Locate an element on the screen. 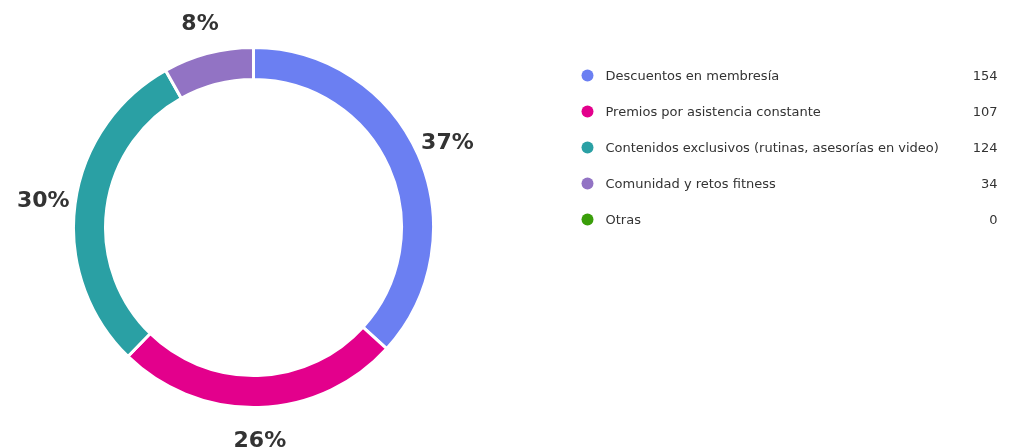  text: 0 is located at coordinates (993, 219).